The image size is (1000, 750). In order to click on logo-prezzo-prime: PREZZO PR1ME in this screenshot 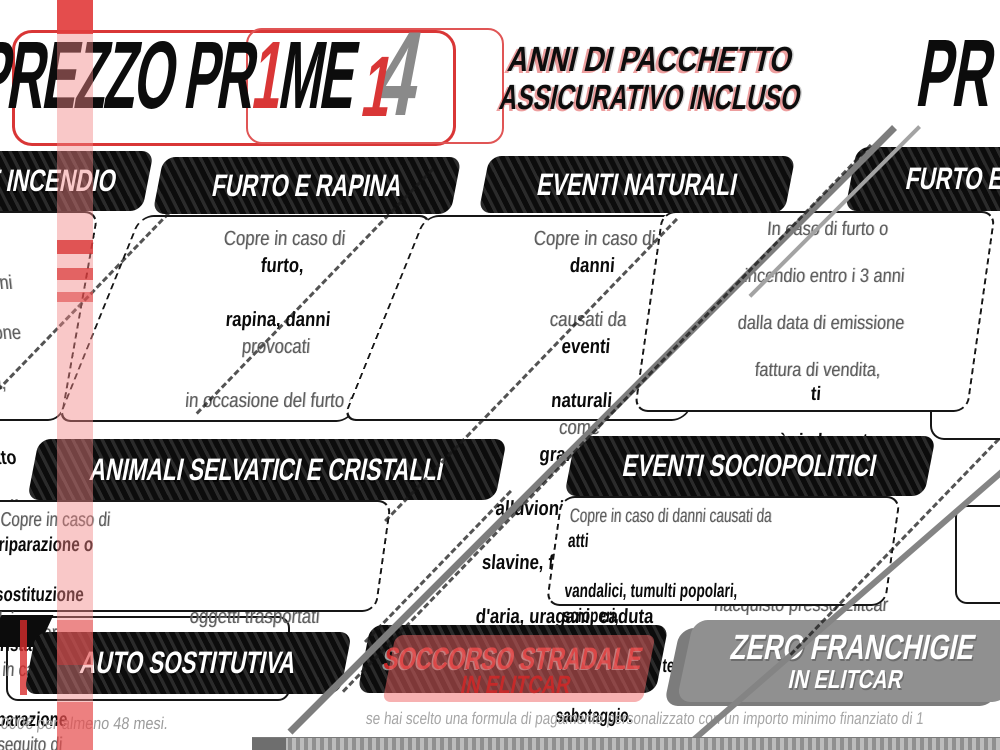, I will do `click(182, 75)`.